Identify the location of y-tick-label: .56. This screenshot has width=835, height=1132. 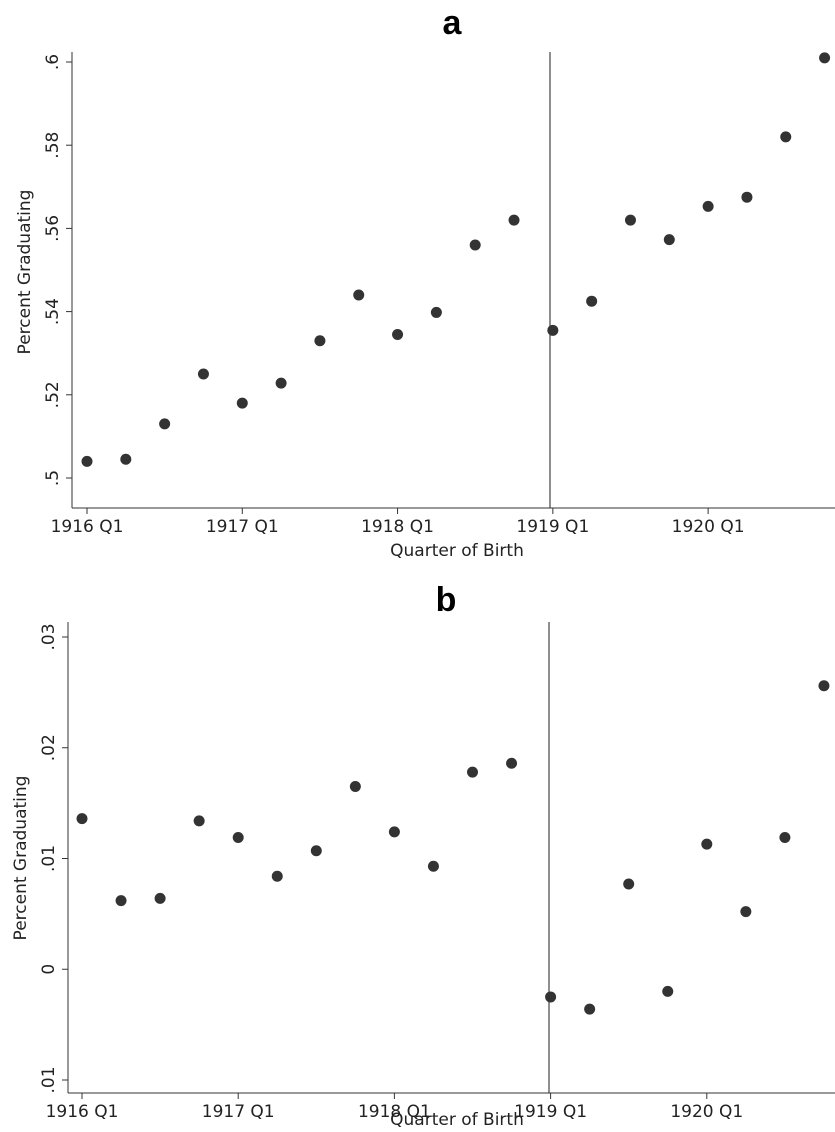
(53, 228).